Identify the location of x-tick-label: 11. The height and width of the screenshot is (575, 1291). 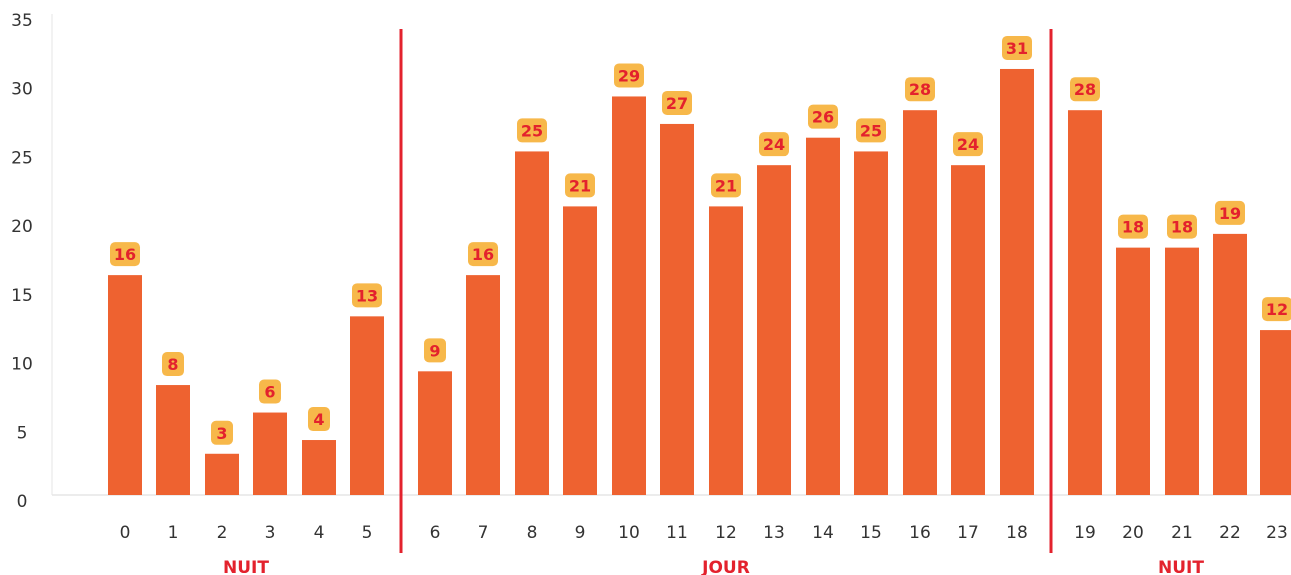
(677, 533).